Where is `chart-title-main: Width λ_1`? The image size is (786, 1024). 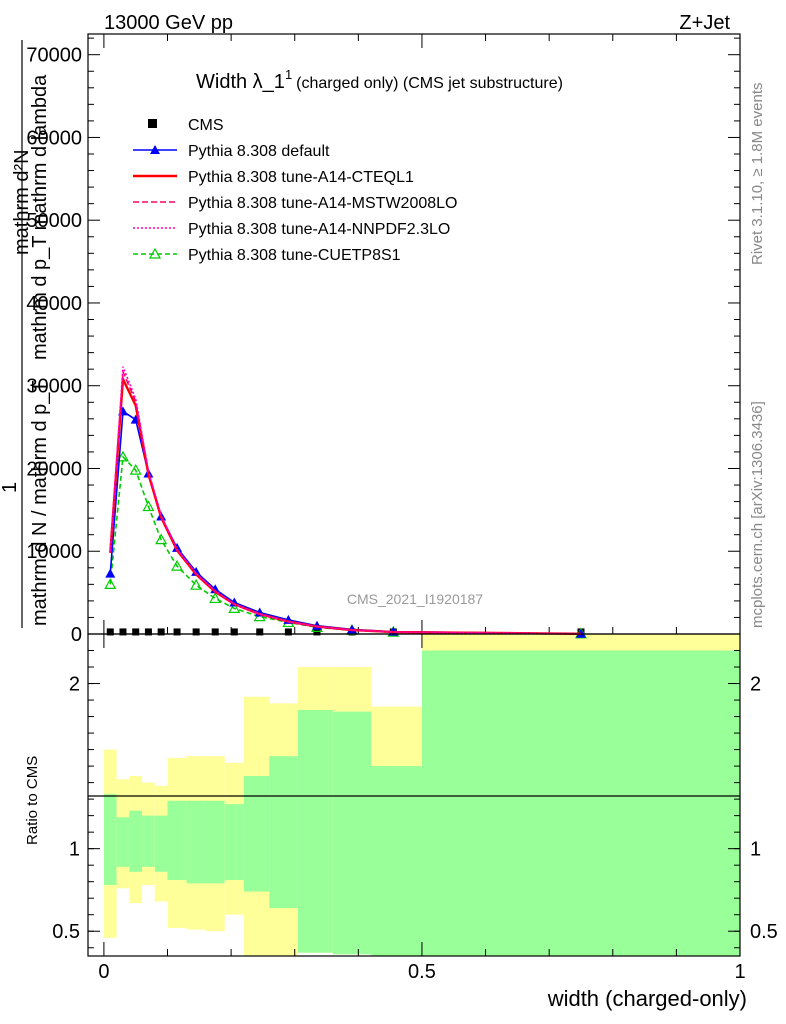 chart-title-main: Width λ_1 is located at coordinates (240, 82).